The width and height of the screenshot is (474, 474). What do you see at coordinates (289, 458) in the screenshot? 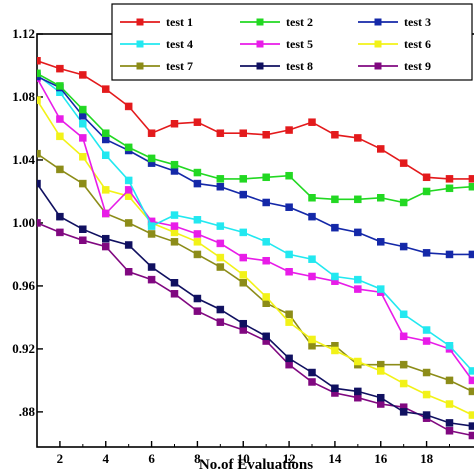
I see `x-tick-label: 12` at bounding box center [289, 458].